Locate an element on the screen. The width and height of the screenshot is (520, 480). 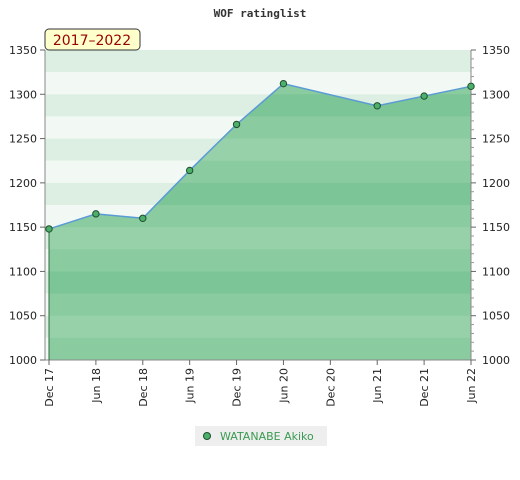
y-tick-label-left: 1150 is located at coordinates (23, 227).